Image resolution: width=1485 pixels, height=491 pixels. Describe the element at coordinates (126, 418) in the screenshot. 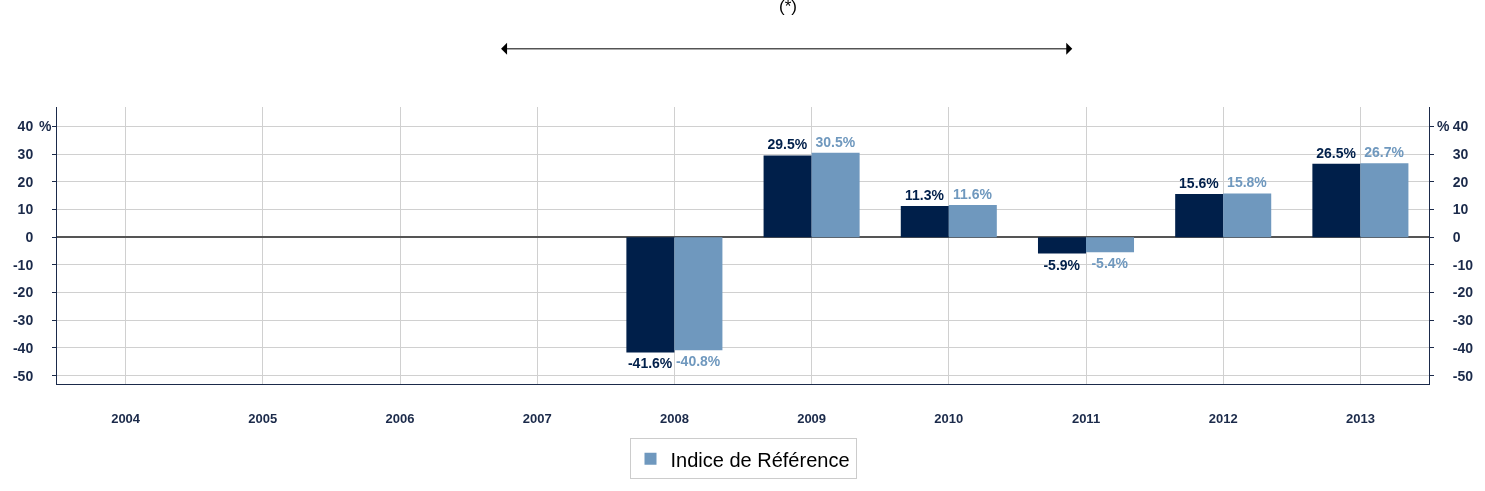

I see `x-tick-label: 2004` at that location.